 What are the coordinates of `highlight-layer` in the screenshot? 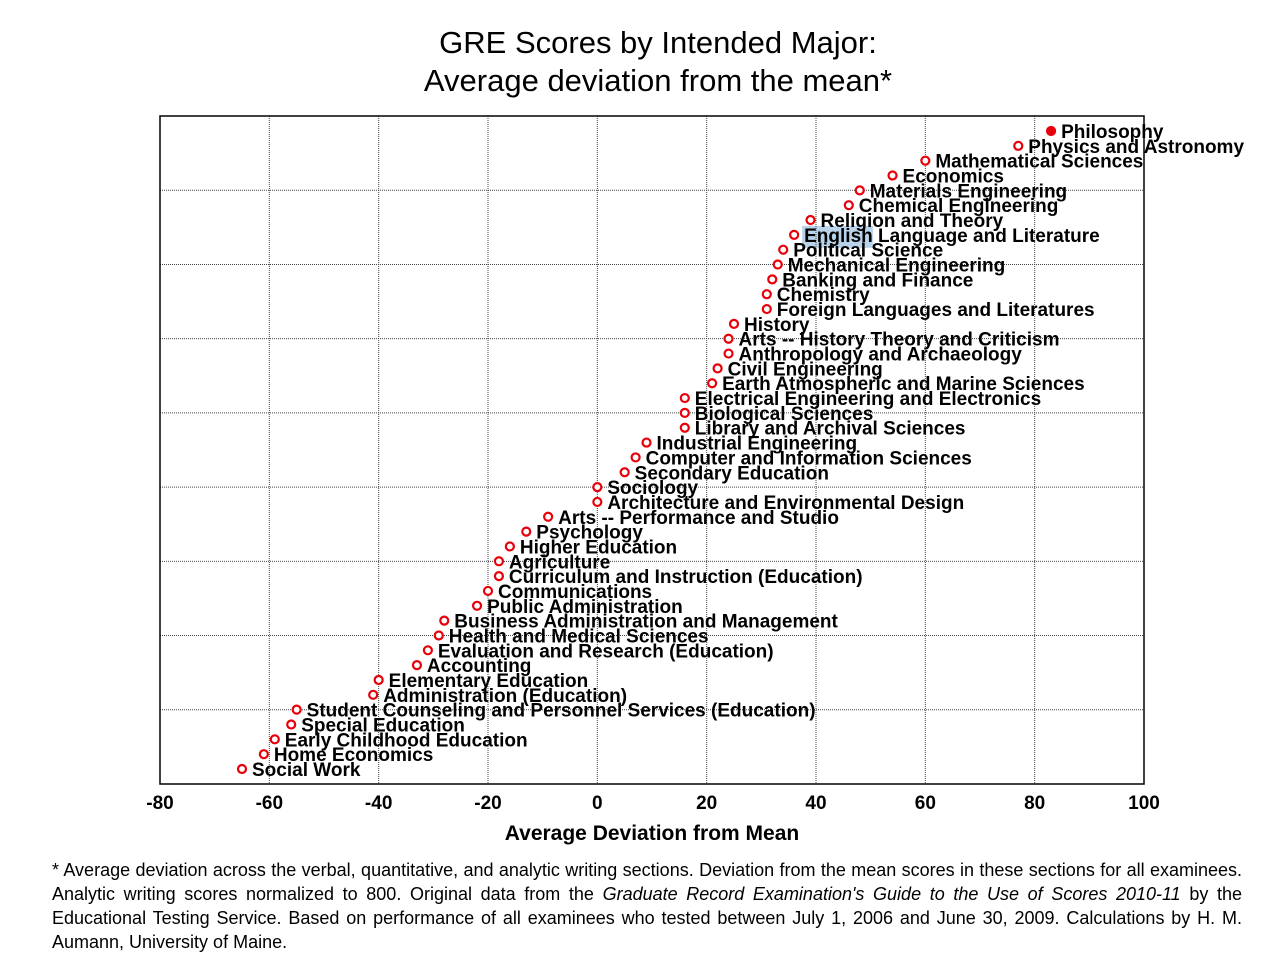 It's located at (837, 236).